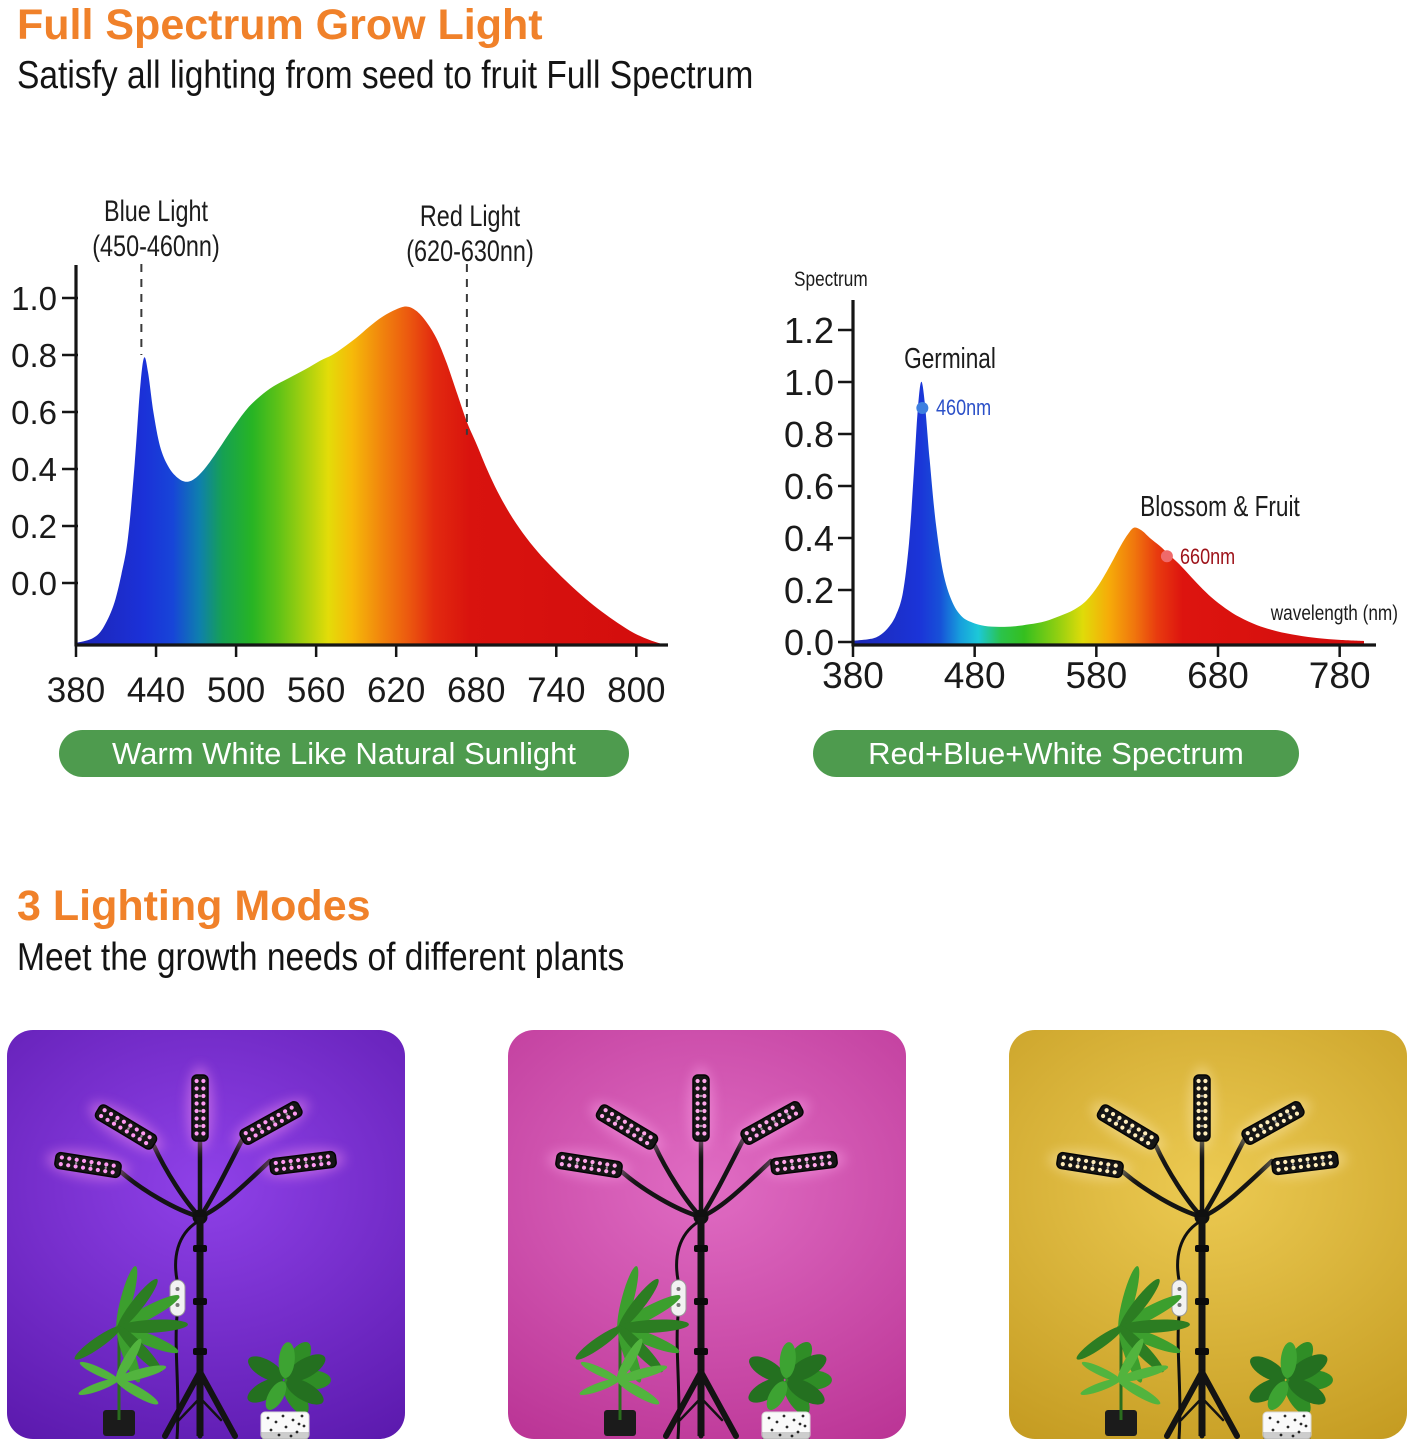 This screenshot has width=1414, height=1439. I want to click on x-tick-label: 620, so click(396, 690).